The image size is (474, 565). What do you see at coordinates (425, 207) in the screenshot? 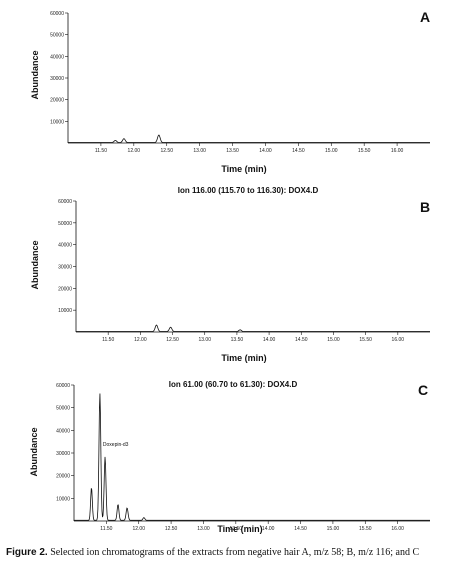
I see `panel-letter: B` at bounding box center [425, 207].